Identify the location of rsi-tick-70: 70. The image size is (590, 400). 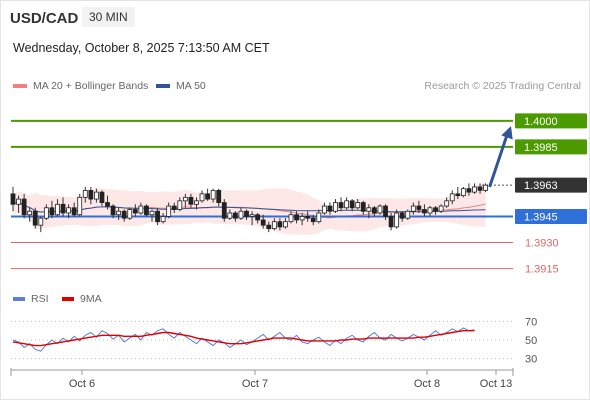
(531, 322).